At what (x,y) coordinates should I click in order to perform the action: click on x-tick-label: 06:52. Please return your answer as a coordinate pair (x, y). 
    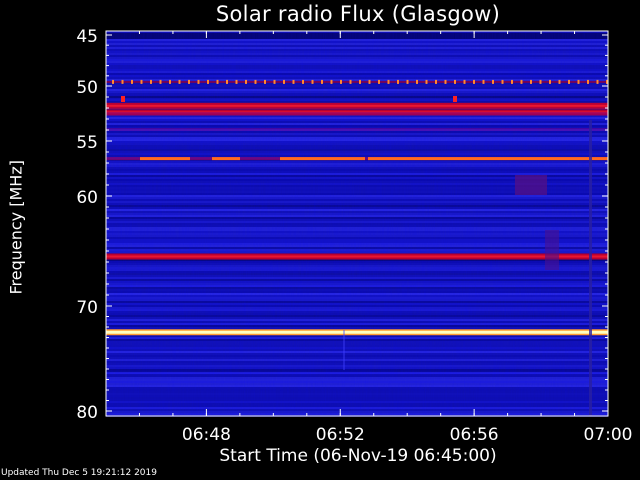
    Looking at the image, I should click on (340, 435).